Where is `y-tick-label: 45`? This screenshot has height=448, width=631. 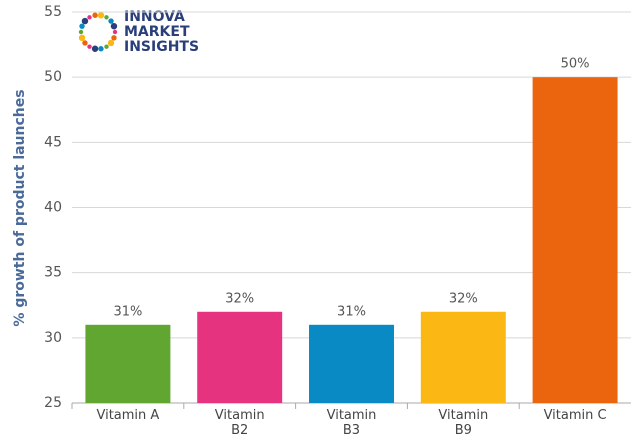
y-tick-label: 45 is located at coordinates (53, 142).